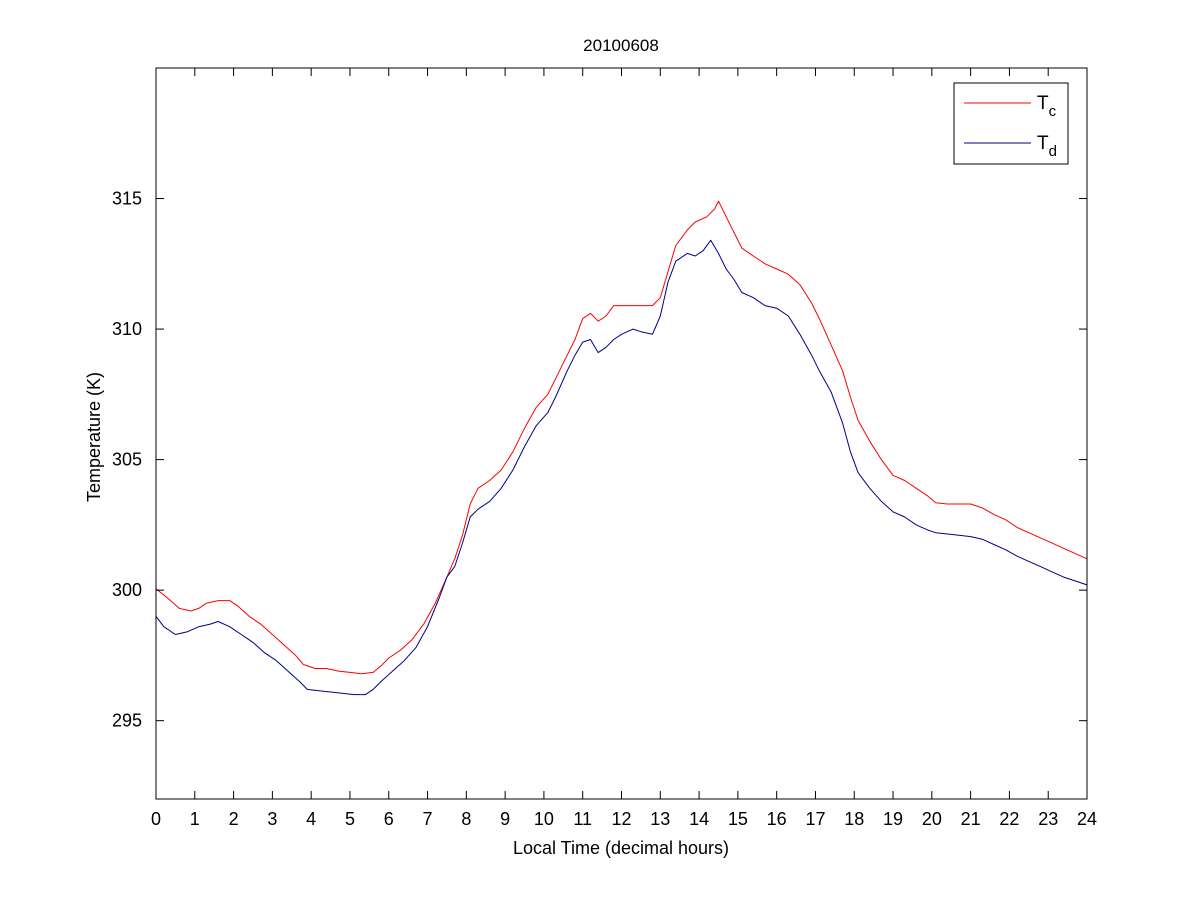  Describe the element at coordinates (505, 819) in the screenshot. I see `x-tick-label: 9` at that location.